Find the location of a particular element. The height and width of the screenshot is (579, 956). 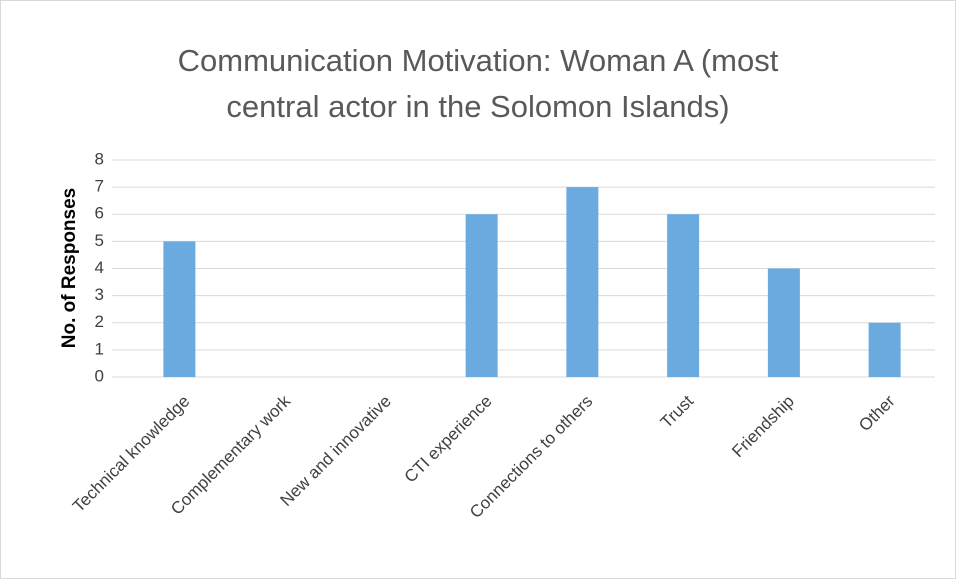

x-tick-label: Friendship is located at coordinates (763, 427).